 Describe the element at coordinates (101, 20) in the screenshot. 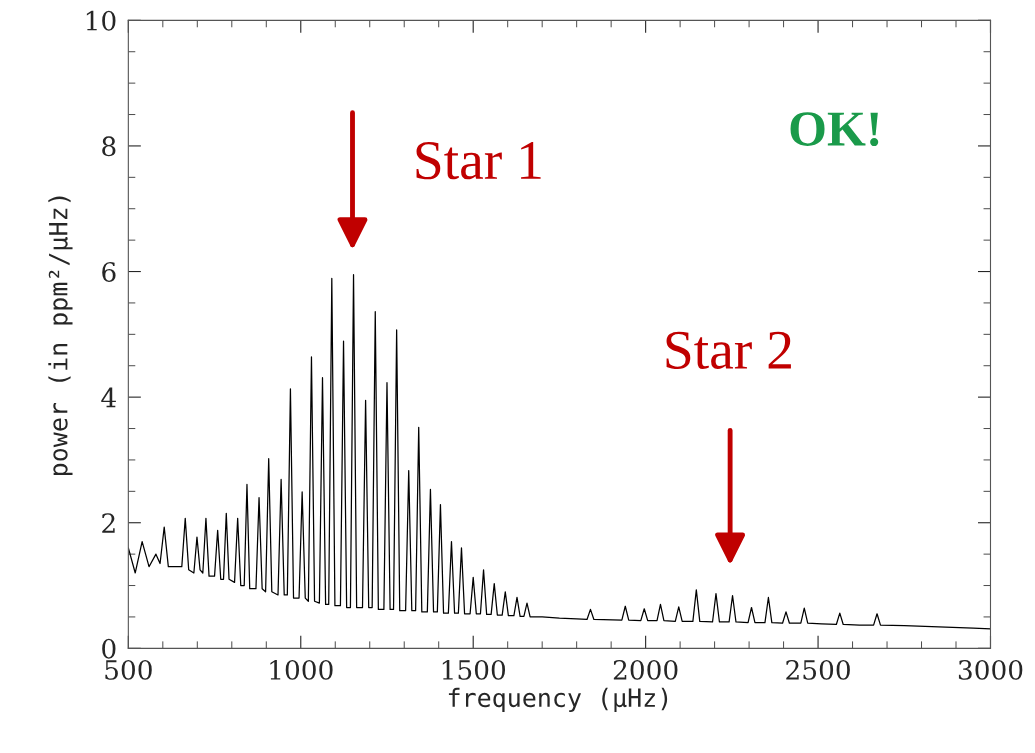

I see `y-tick-label: 10` at that location.